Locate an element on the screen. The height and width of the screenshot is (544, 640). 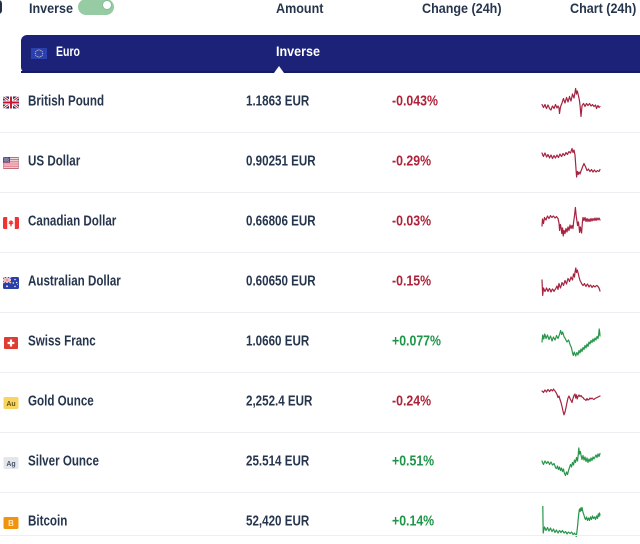
svg-text: Au is located at coordinates (10, 404).